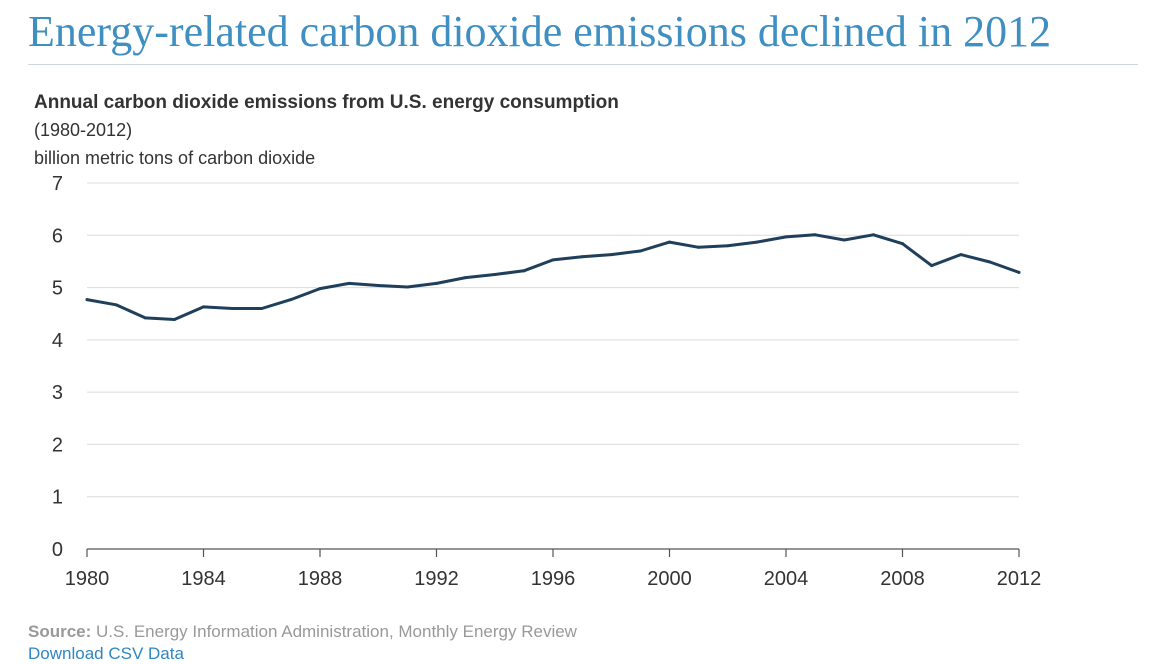 This screenshot has width=1151, height=664. Describe the element at coordinates (786, 579) in the screenshot. I see `x-tick-label: 2004` at that location.